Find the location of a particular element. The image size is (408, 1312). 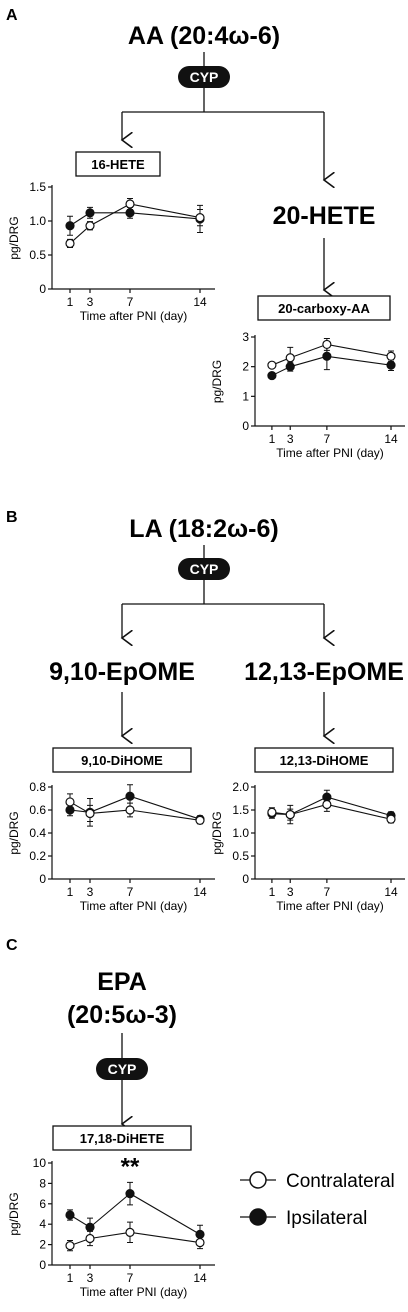

cyp-label-a: CYP is located at coordinates (204, 77).